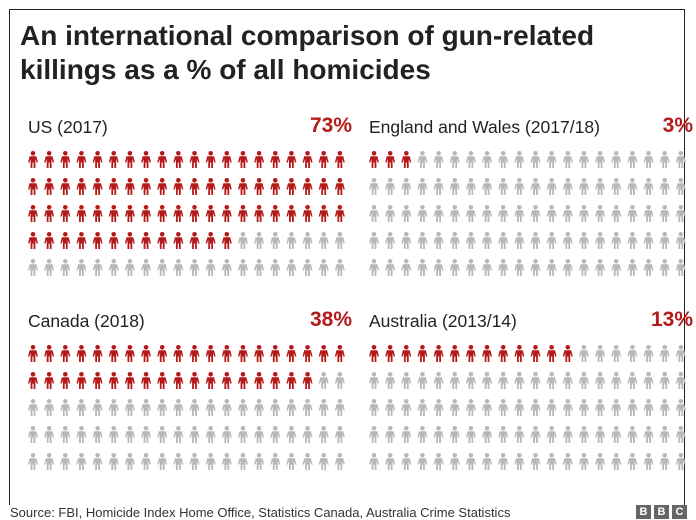  I want to click on logo-letter: B, so click(643, 512).